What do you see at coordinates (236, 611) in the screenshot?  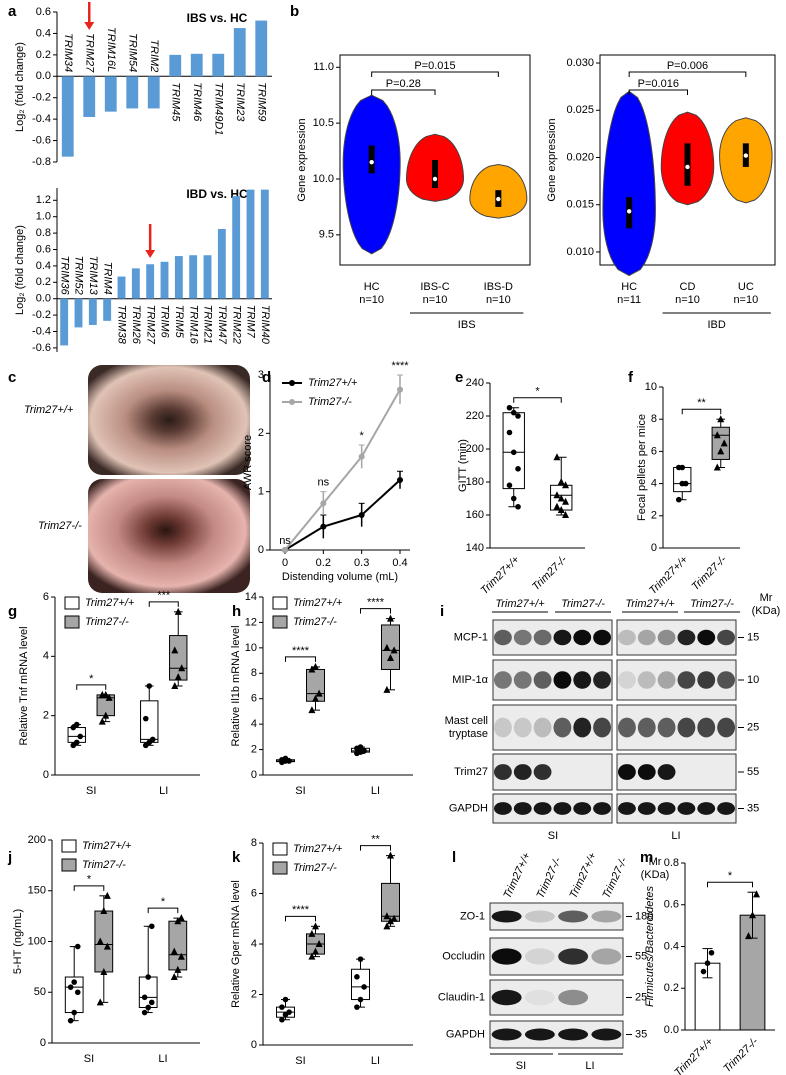 I see `panel-letter: h` at bounding box center [236, 611].